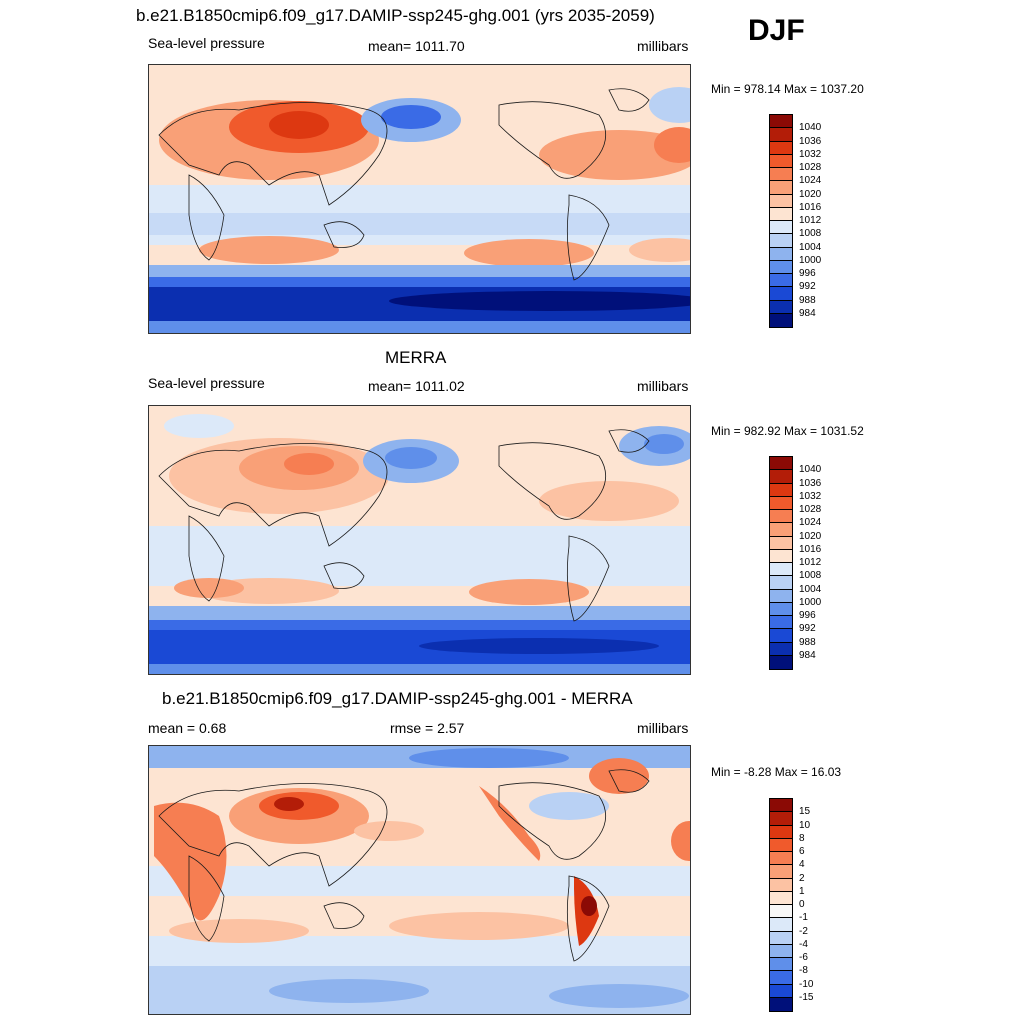  What do you see at coordinates (187, 728) in the screenshot?
I see `panel3-mean-label: mean = 0.68` at bounding box center [187, 728].